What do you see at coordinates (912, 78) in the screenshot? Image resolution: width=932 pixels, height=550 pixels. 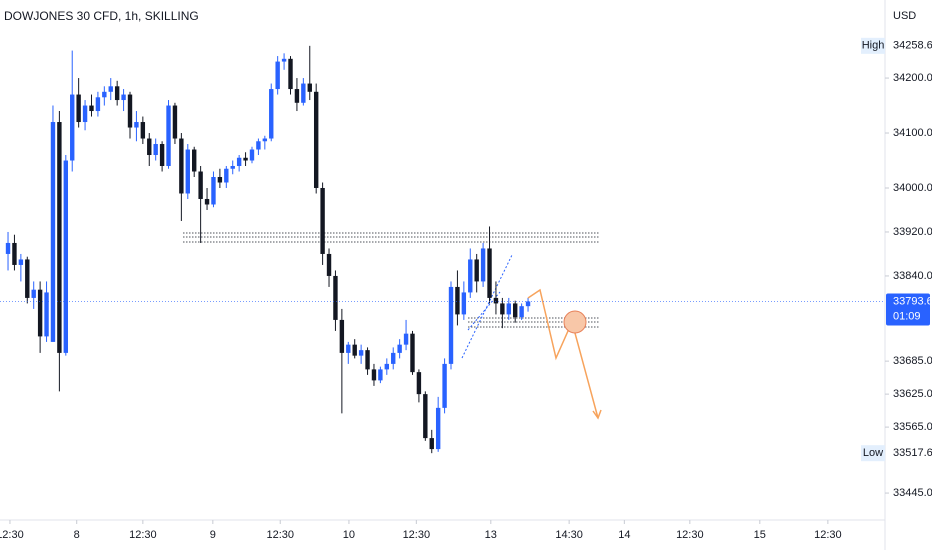 I see `y-tick-label: 34200.0` at bounding box center [912, 78].